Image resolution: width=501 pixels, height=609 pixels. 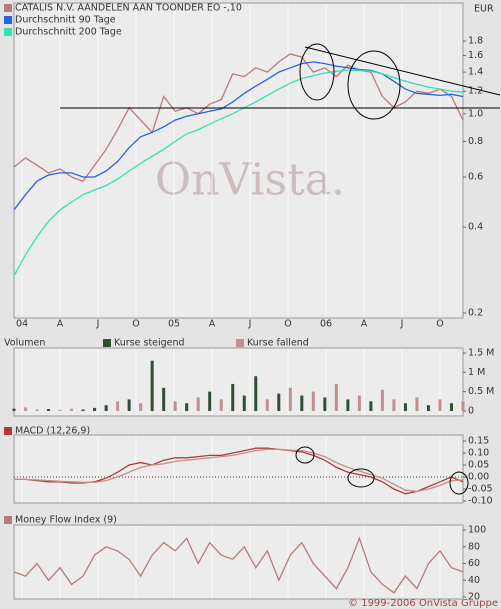 What do you see at coordinates (65, 20) in the screenshot?
I see `legend-label: Durchschnitt 90 Tage` at bounding box center [65, 20].